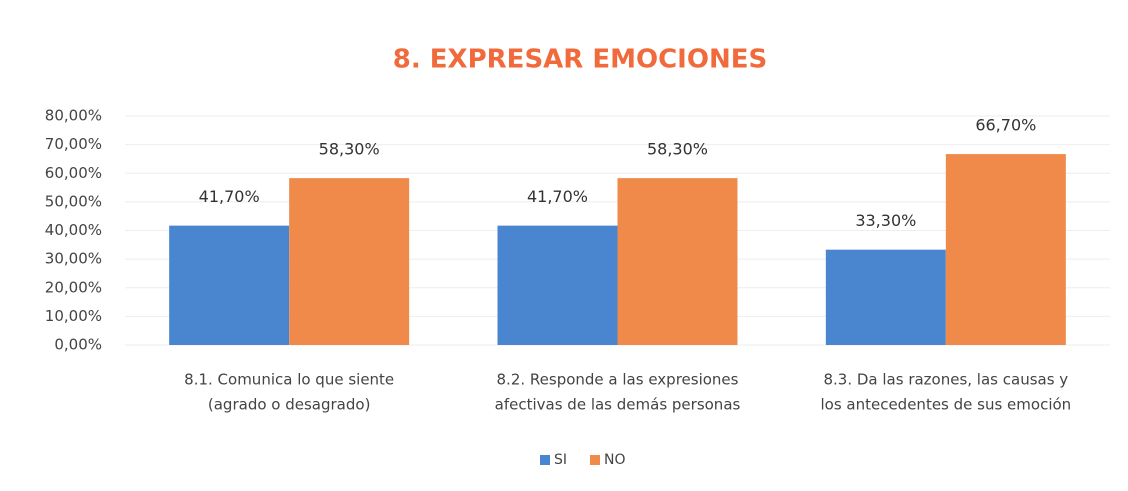 This screenshot has width=1128, height=491. What do you see at coordinates (560, 460) in the screenshot?
I see `legend-label: SI` at bounding box center [560, 460].